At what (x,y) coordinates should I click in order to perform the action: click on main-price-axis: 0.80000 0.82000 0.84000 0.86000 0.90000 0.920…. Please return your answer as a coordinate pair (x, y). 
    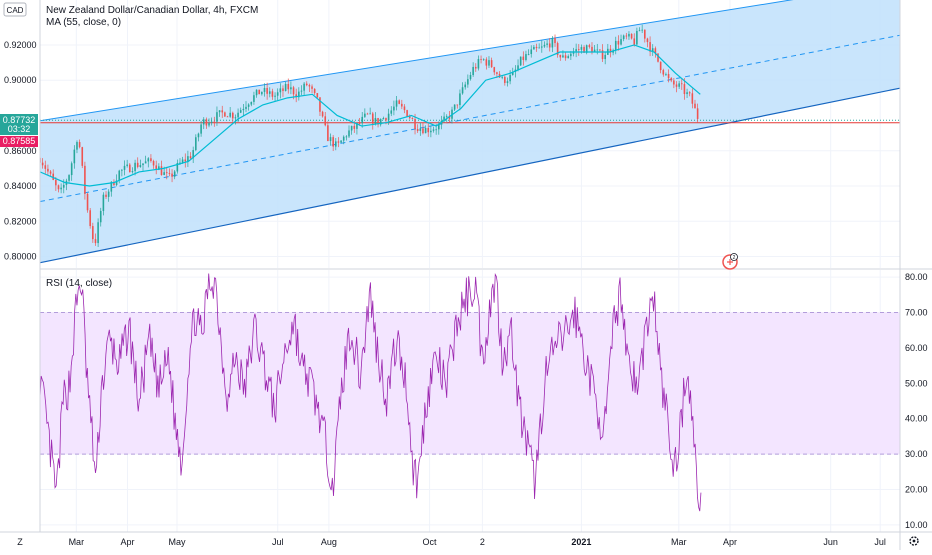
    Looking at the image, I should click on (20, 151).